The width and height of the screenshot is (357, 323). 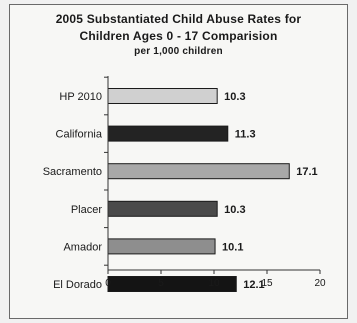 I want to click on category-label: HP 2010, so click(x=80, y=97).